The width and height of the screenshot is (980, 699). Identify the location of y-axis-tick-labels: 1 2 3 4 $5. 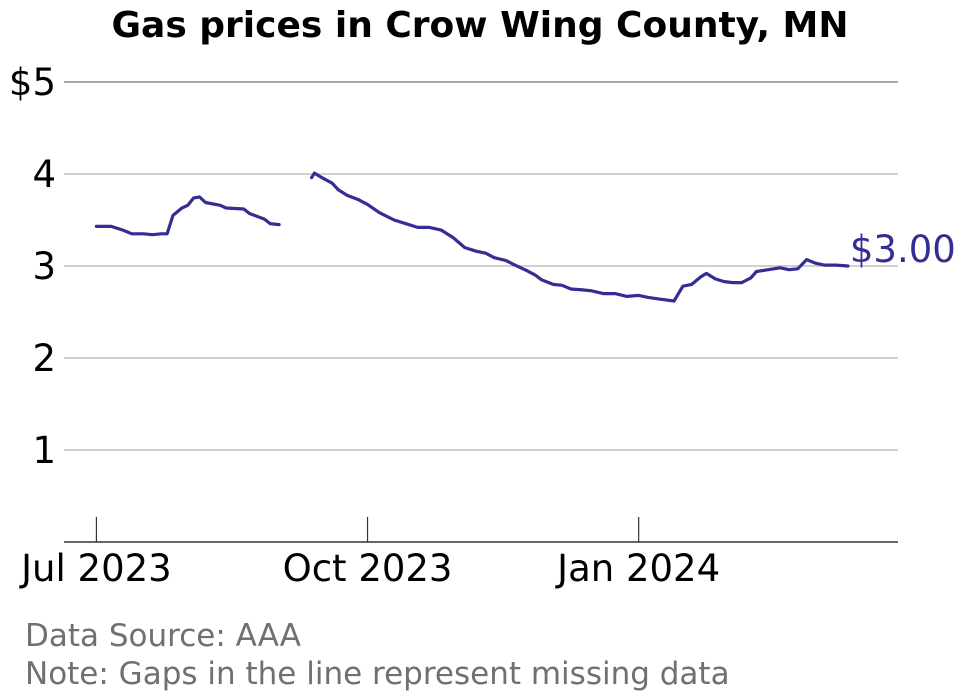
(32, 266).